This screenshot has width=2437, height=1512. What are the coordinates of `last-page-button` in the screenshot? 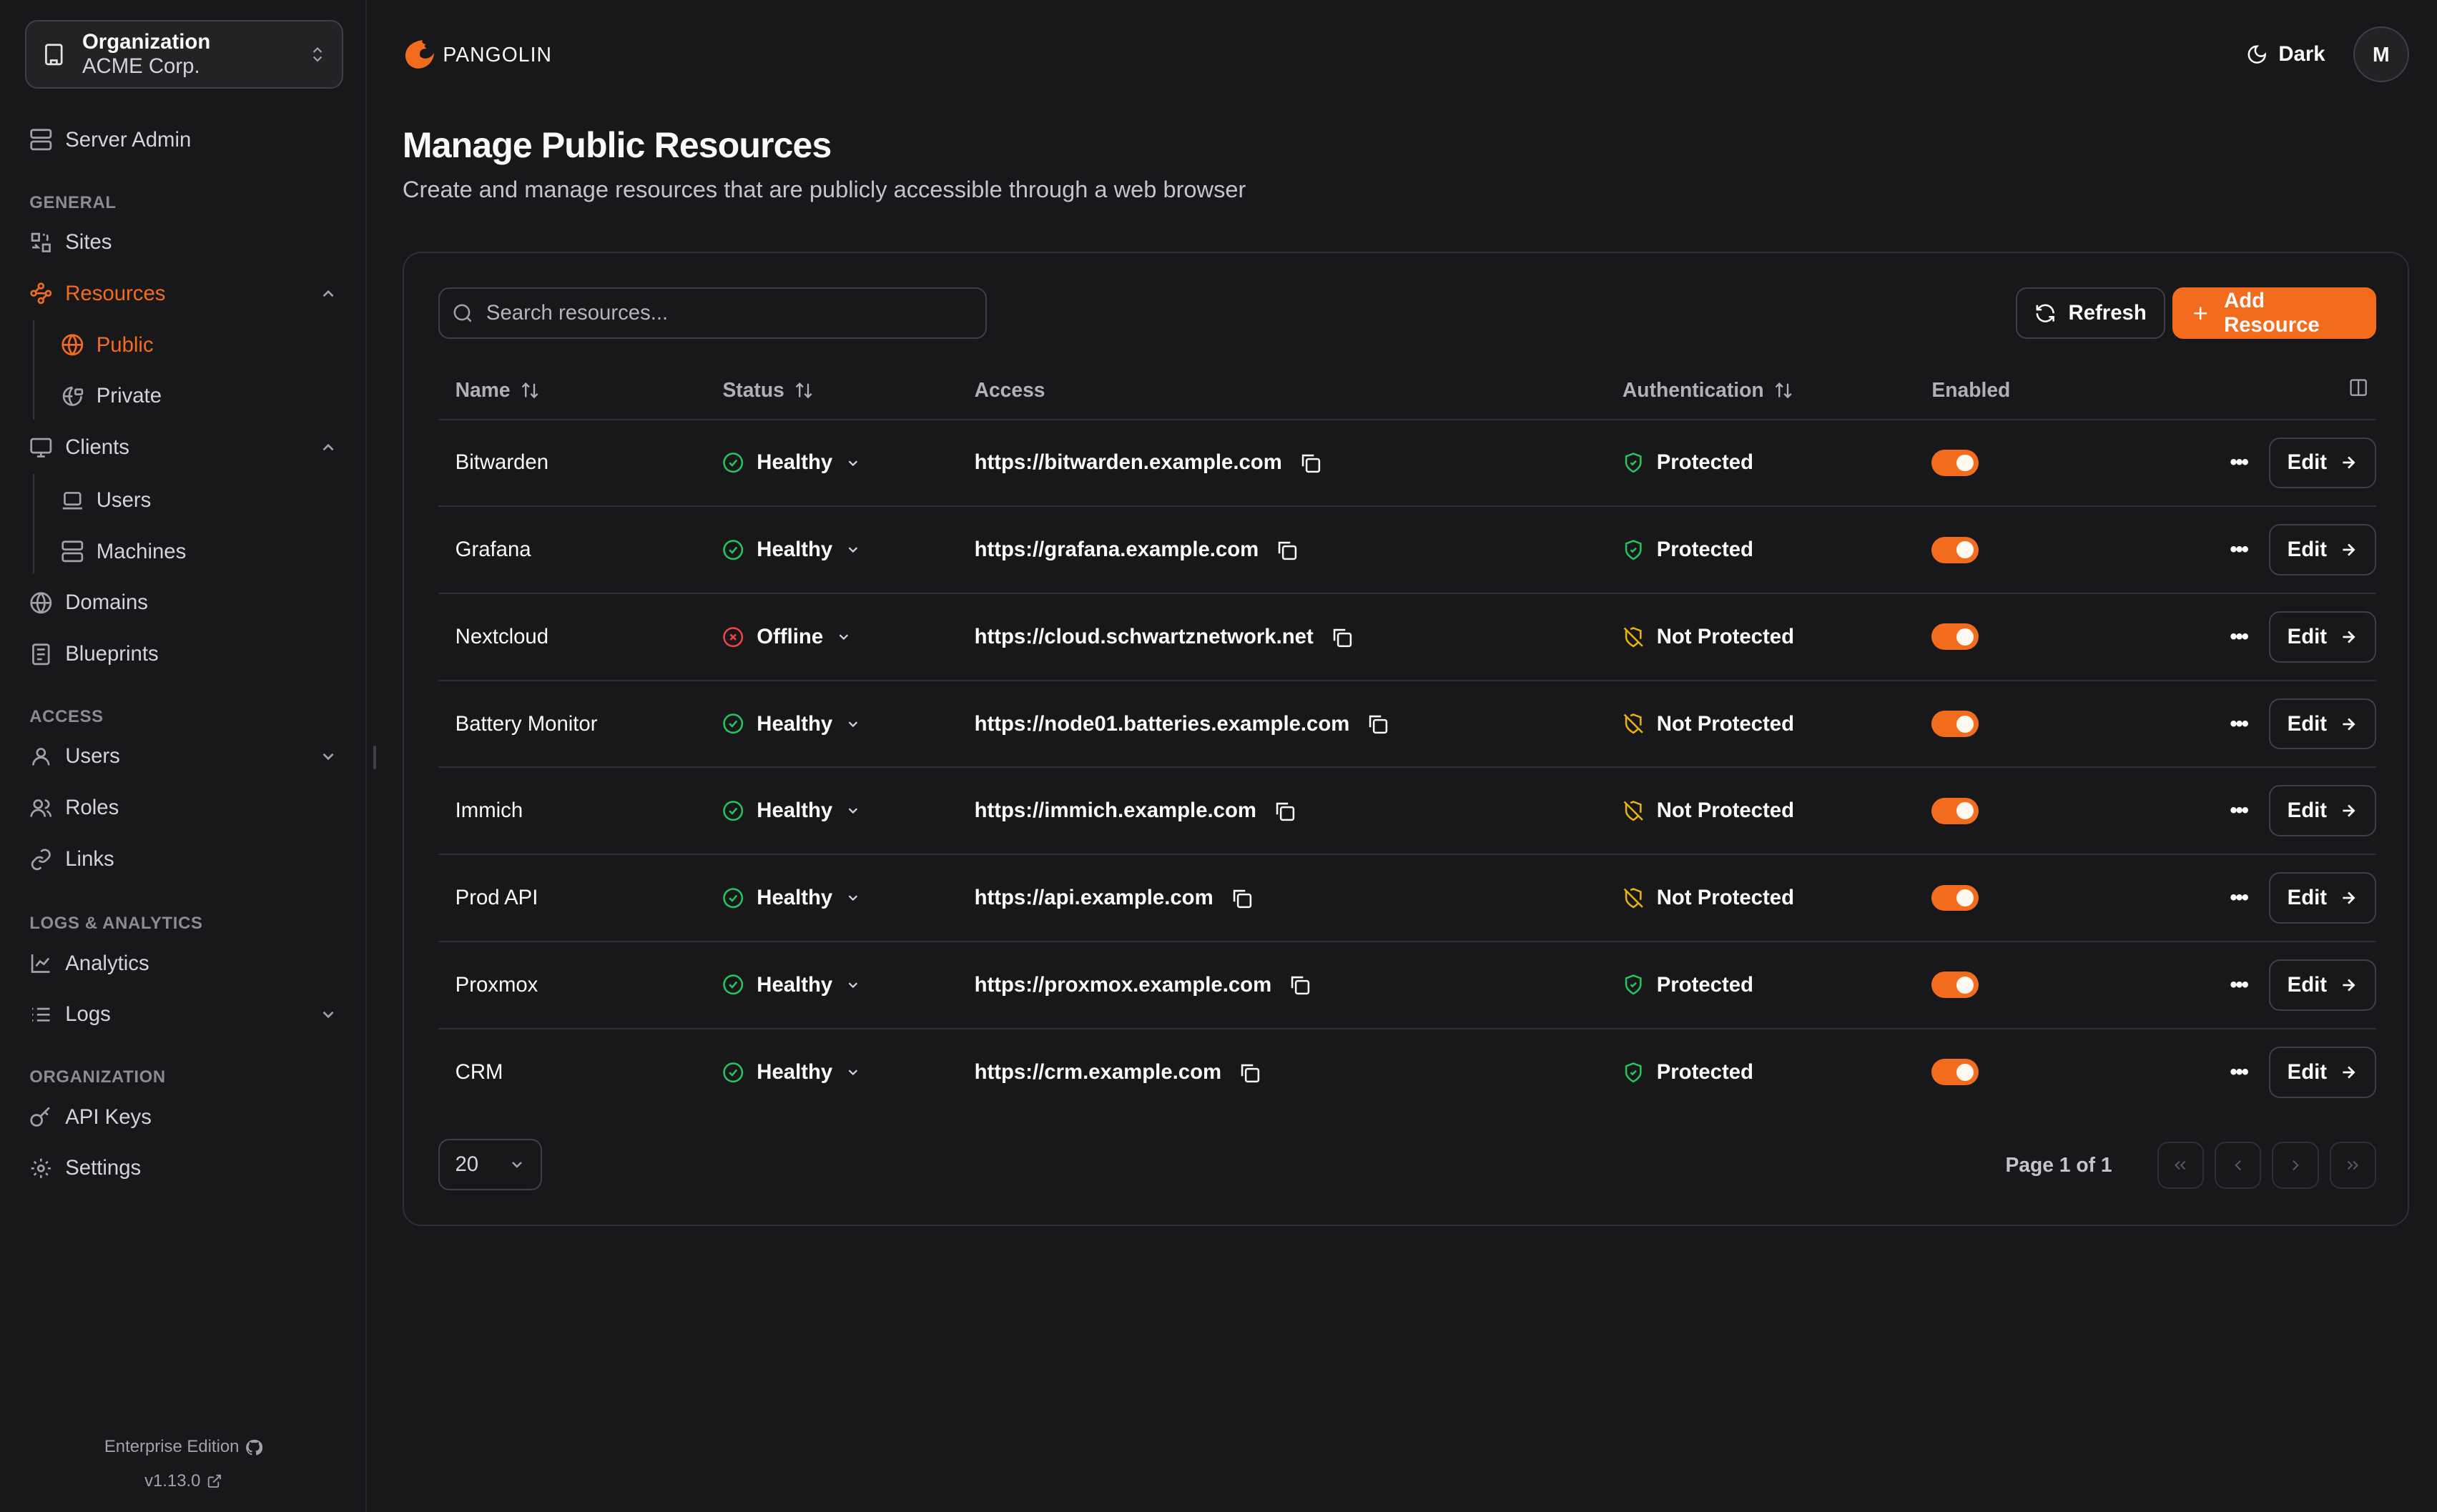 It's located at (2353, 1165).